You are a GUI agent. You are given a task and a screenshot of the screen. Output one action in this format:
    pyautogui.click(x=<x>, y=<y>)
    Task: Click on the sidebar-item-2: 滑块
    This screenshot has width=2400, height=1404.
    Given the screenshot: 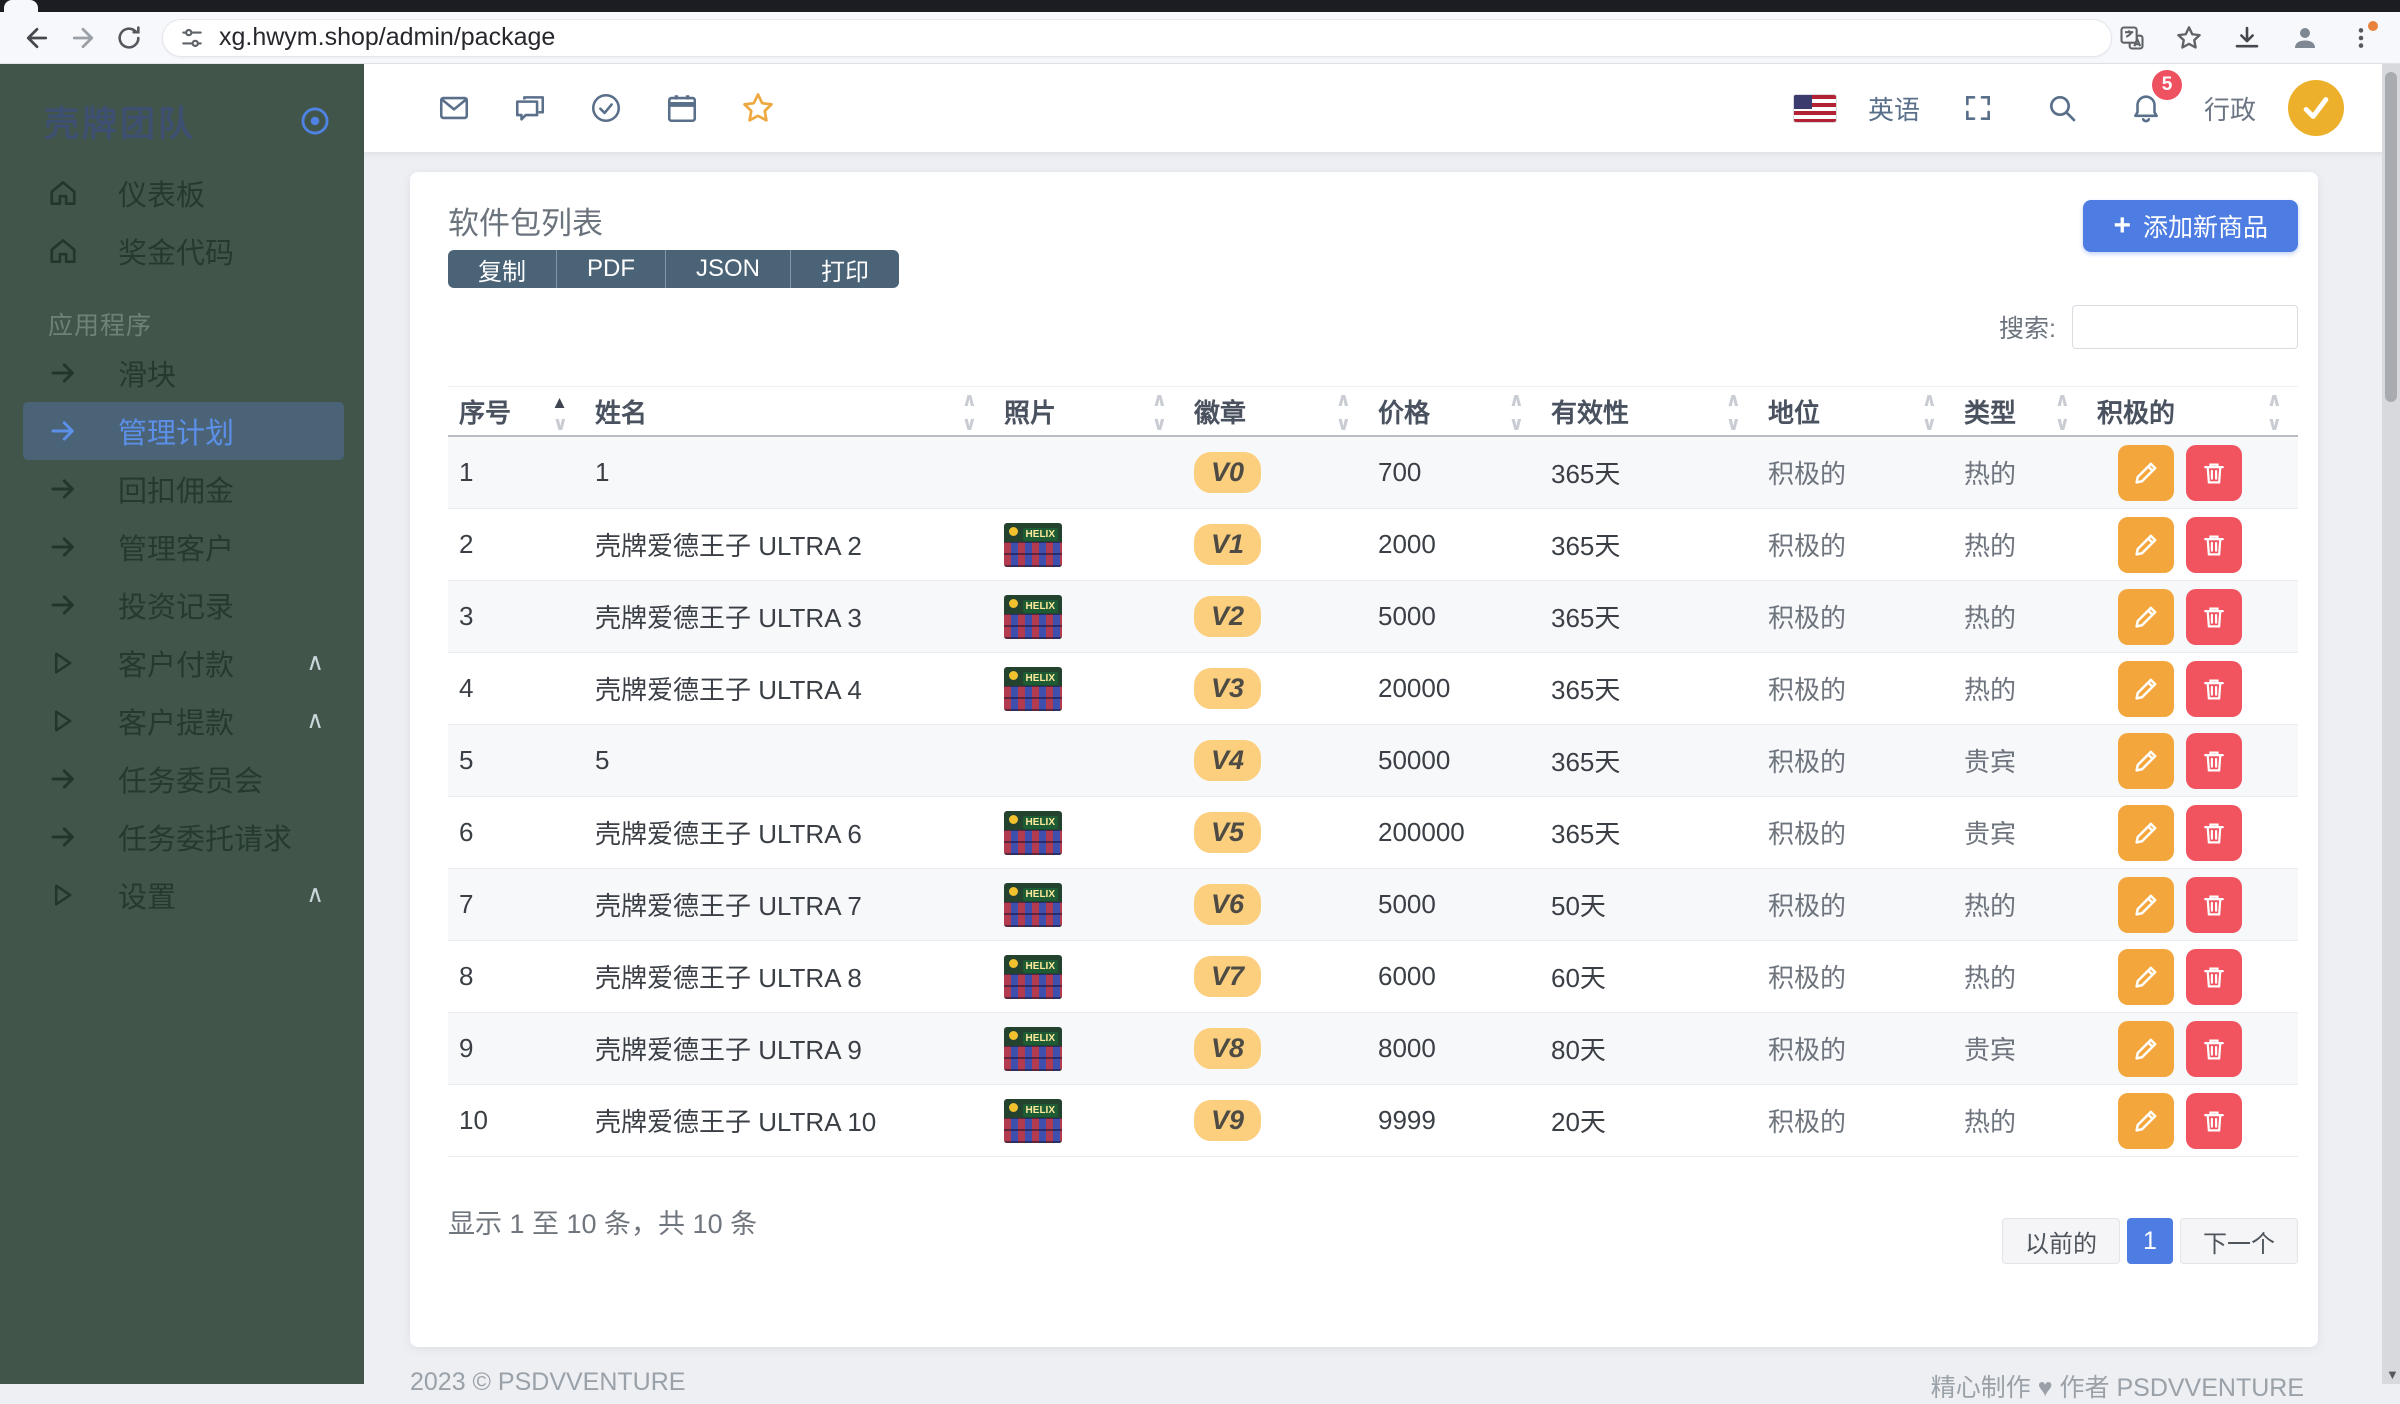 What is the action you would take?
    pyautogui.click(x=182, y=373)
    